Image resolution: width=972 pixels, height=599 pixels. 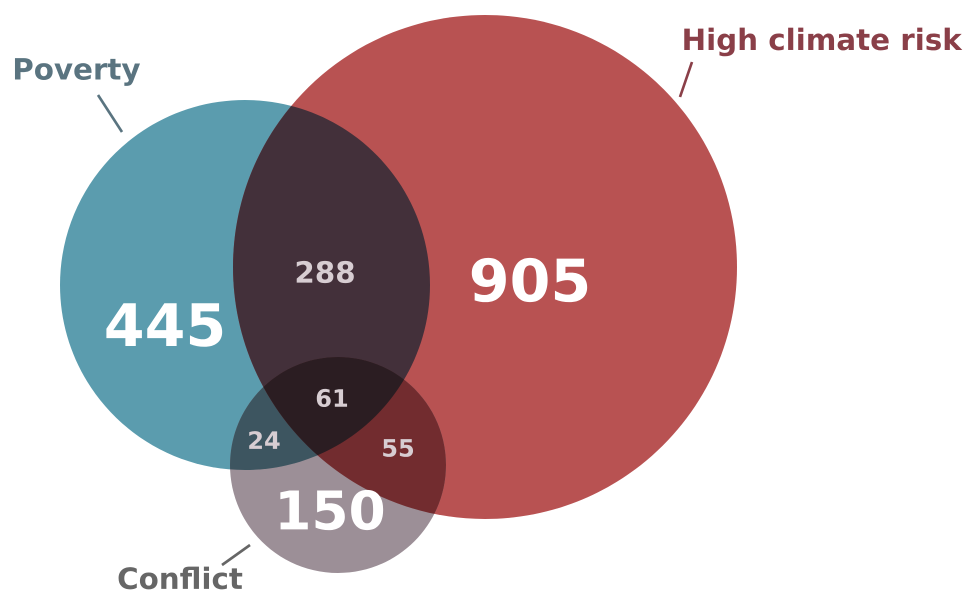 I want to click on category-label: High climate risk, so click(x=823, y=42).